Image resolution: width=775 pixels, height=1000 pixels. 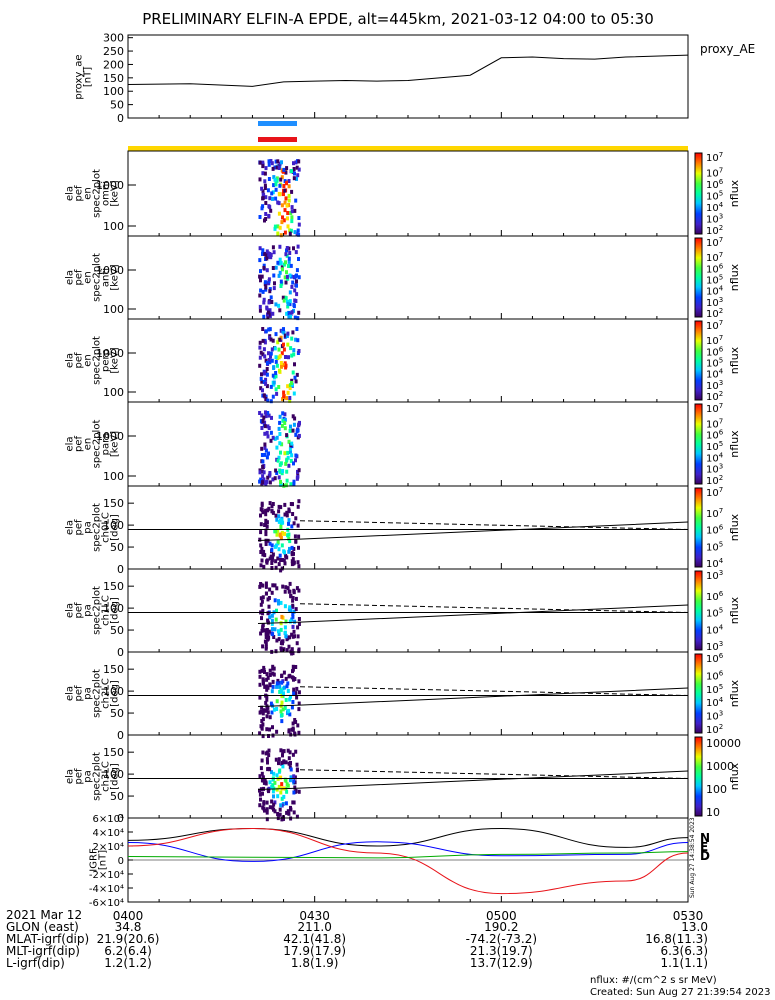 I want to click on panel-omni-ylabel-line: spec2plot, so click(x=97, y=193).